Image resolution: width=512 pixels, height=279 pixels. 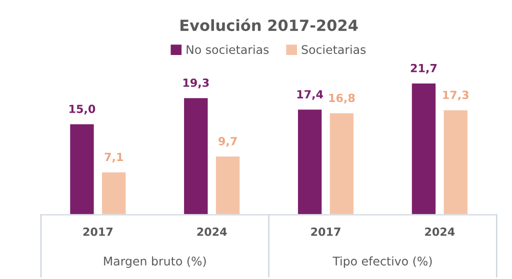 I want to click on text: Margen bruto (%), so click(x=155, y=262).